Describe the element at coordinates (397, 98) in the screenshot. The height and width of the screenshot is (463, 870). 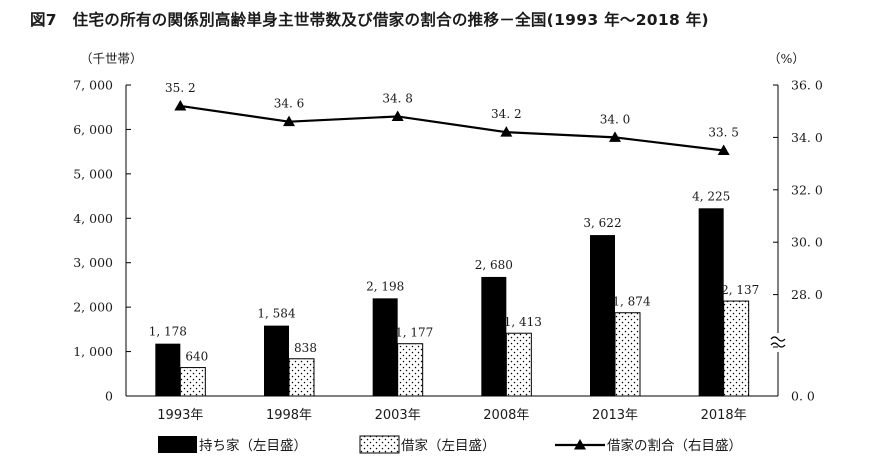
I see `ratio-label: 34. 8` at that location.